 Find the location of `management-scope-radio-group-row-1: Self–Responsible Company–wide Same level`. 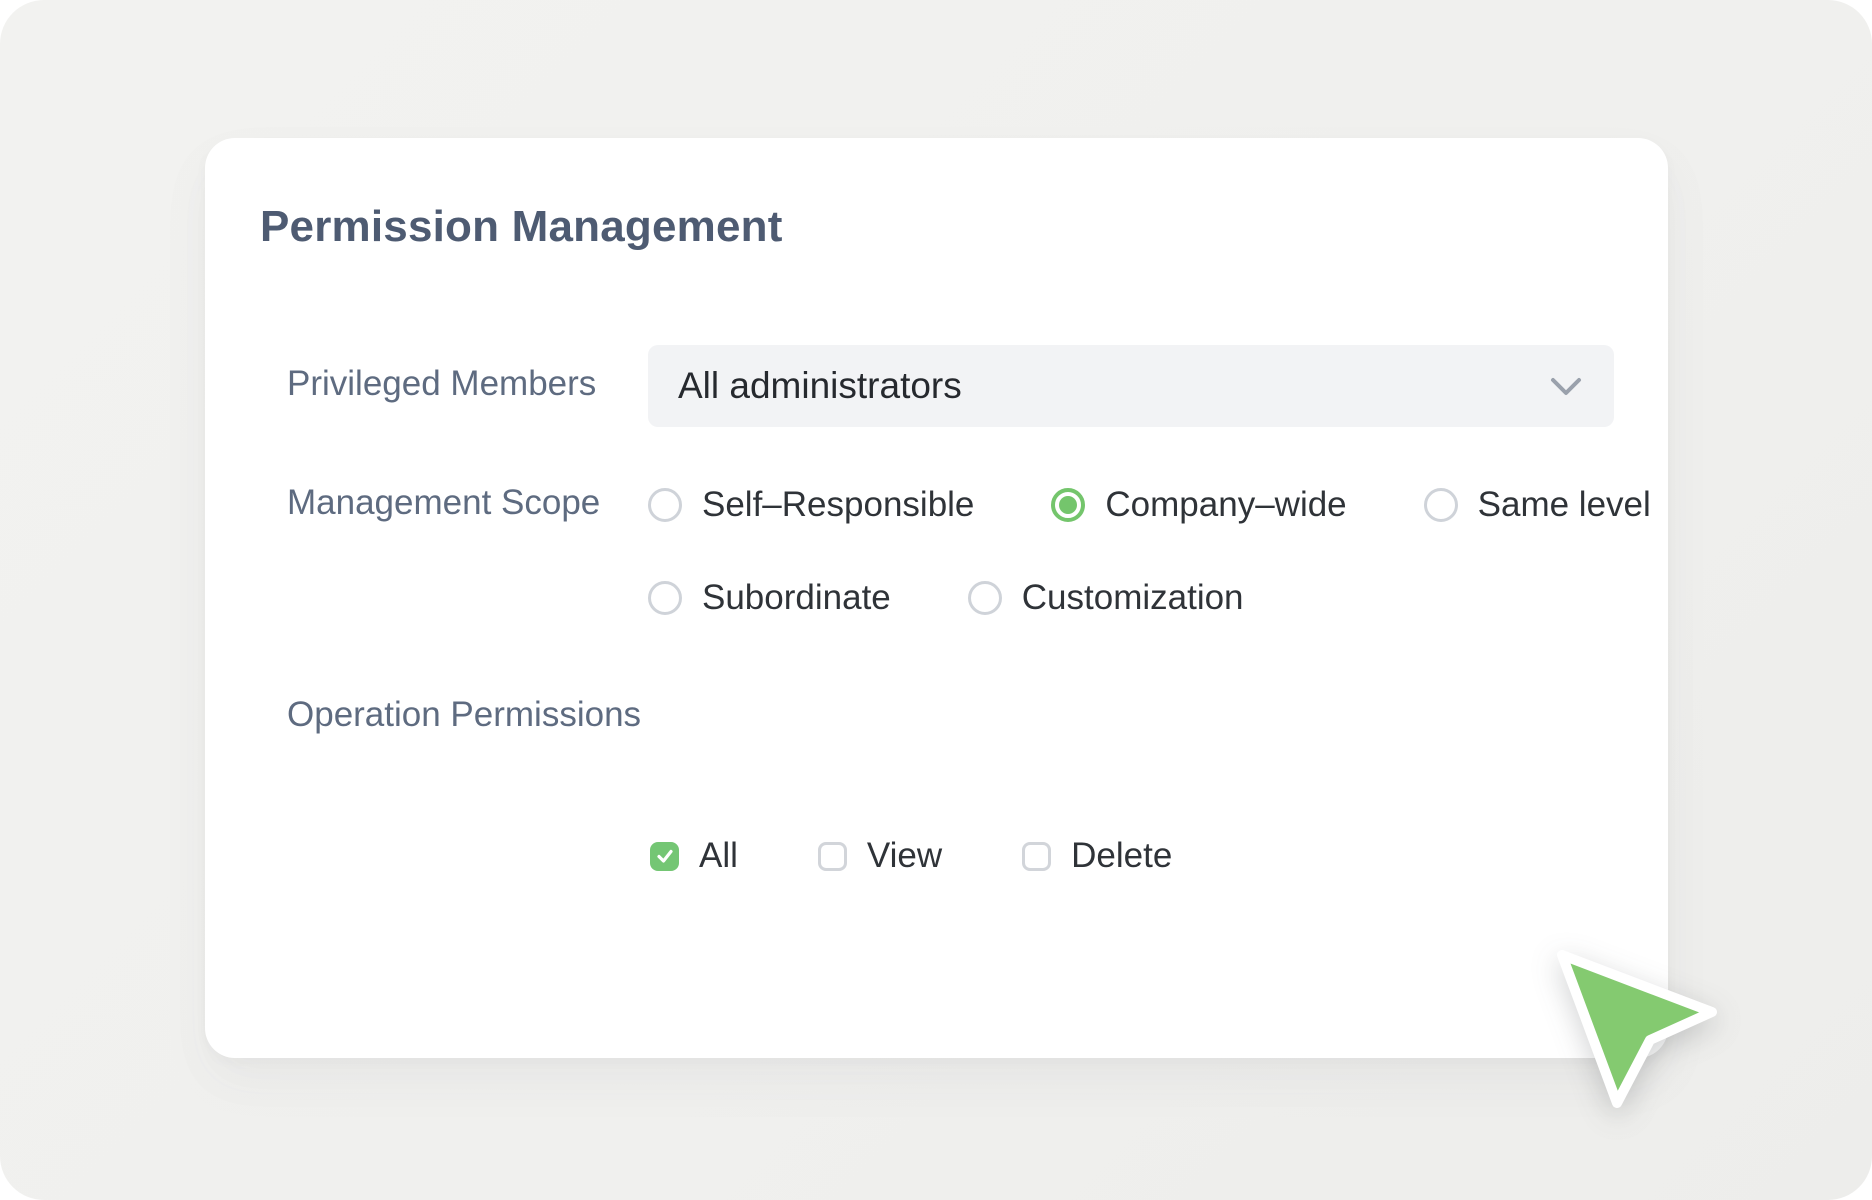

management-scope-radio-group-row-1: Self–Responsible Company–wide Same level is located at coordinates (1149, 505).